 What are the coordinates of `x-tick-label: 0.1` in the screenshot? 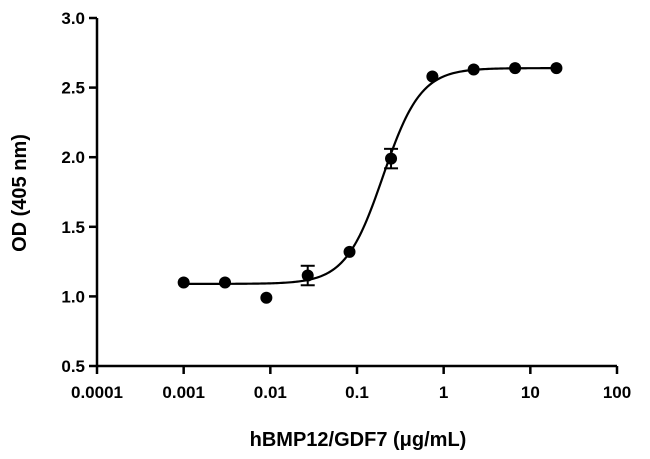 It's located at (357, 392).